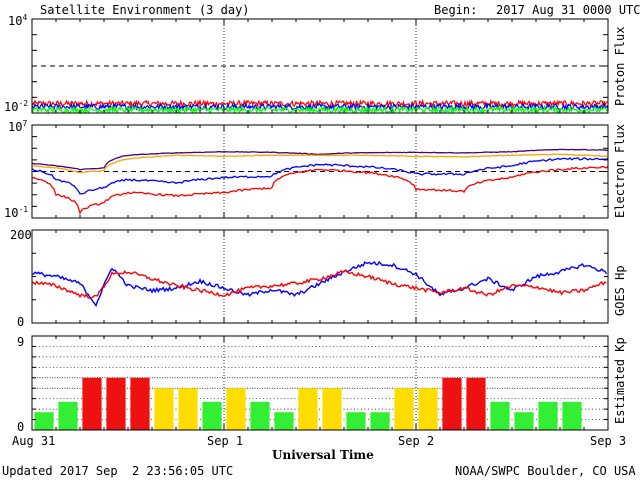 The height and width of the screenshot is (480, 640). I want to click on kp-y-top: 9, so click(21, 342).